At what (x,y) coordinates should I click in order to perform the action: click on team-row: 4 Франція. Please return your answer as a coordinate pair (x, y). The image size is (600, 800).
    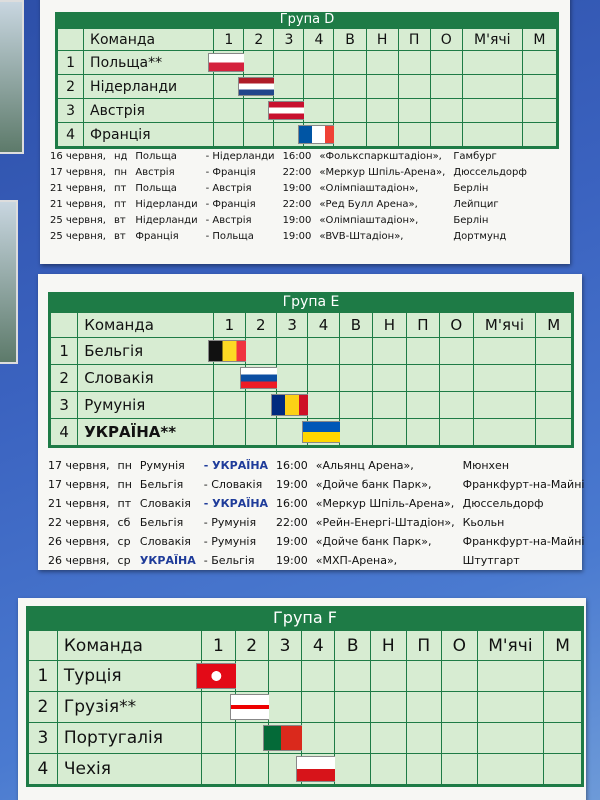
    Looking at the image, I should click on (307, 134).